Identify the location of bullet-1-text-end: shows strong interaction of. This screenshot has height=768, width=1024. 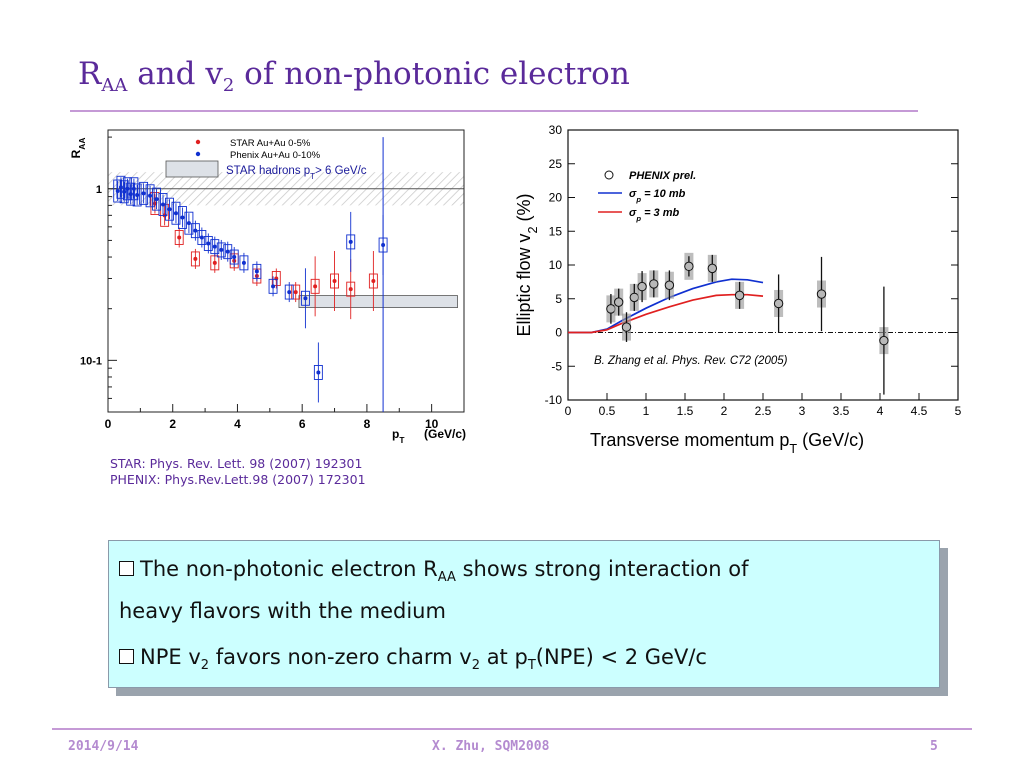
(602, 569).